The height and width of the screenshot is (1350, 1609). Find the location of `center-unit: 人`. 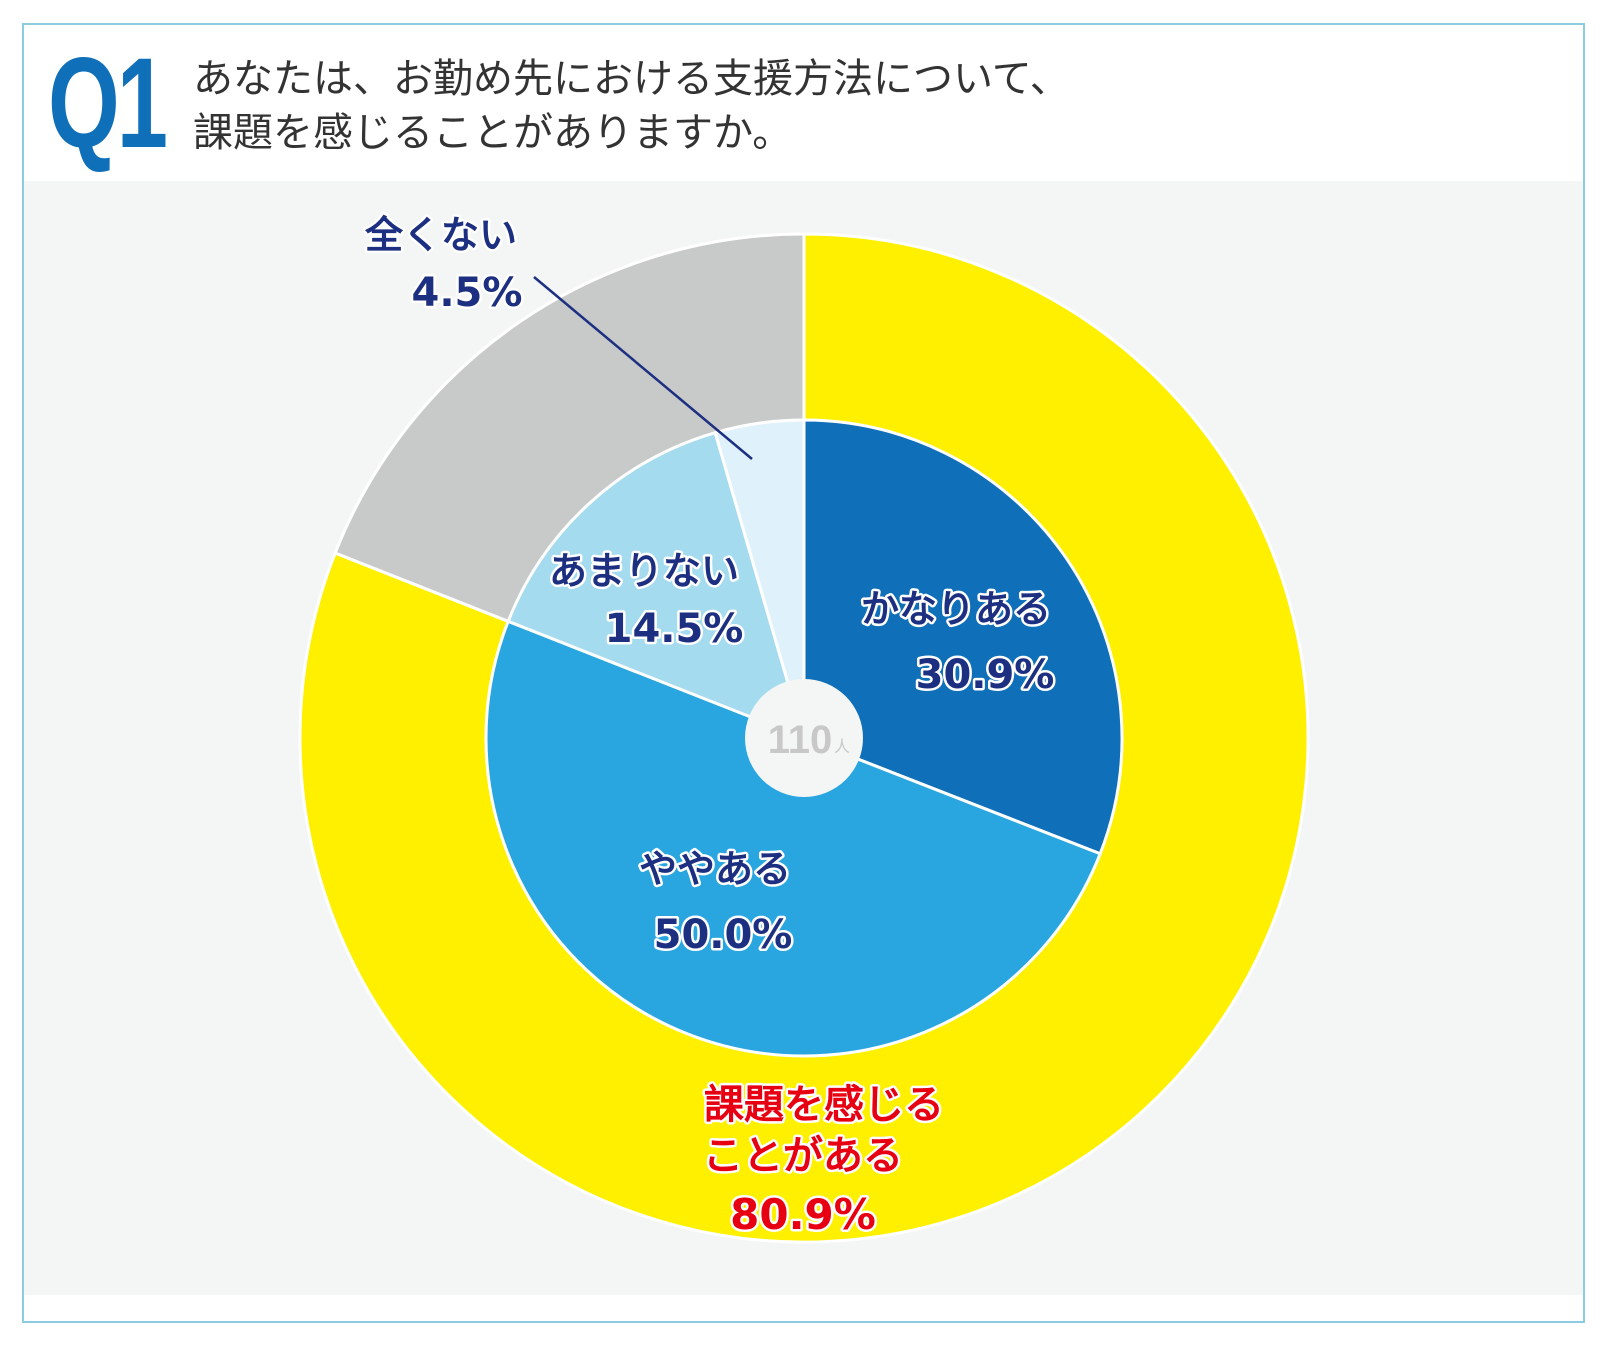

center-unit: 人 is located at coordinates (842, 746).